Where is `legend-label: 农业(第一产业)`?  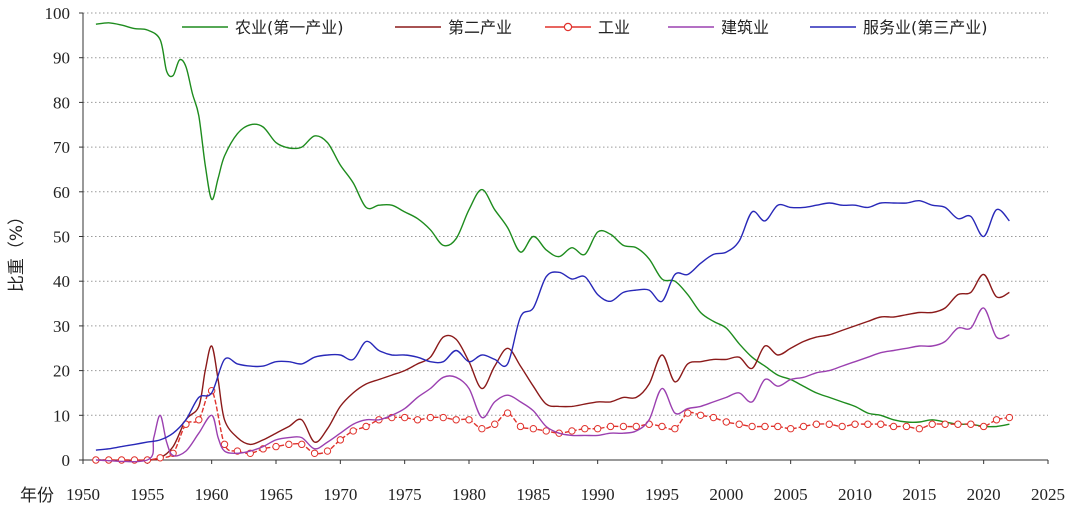 legend-label: 农业(第一产业) is located at coordinates (289, 27).